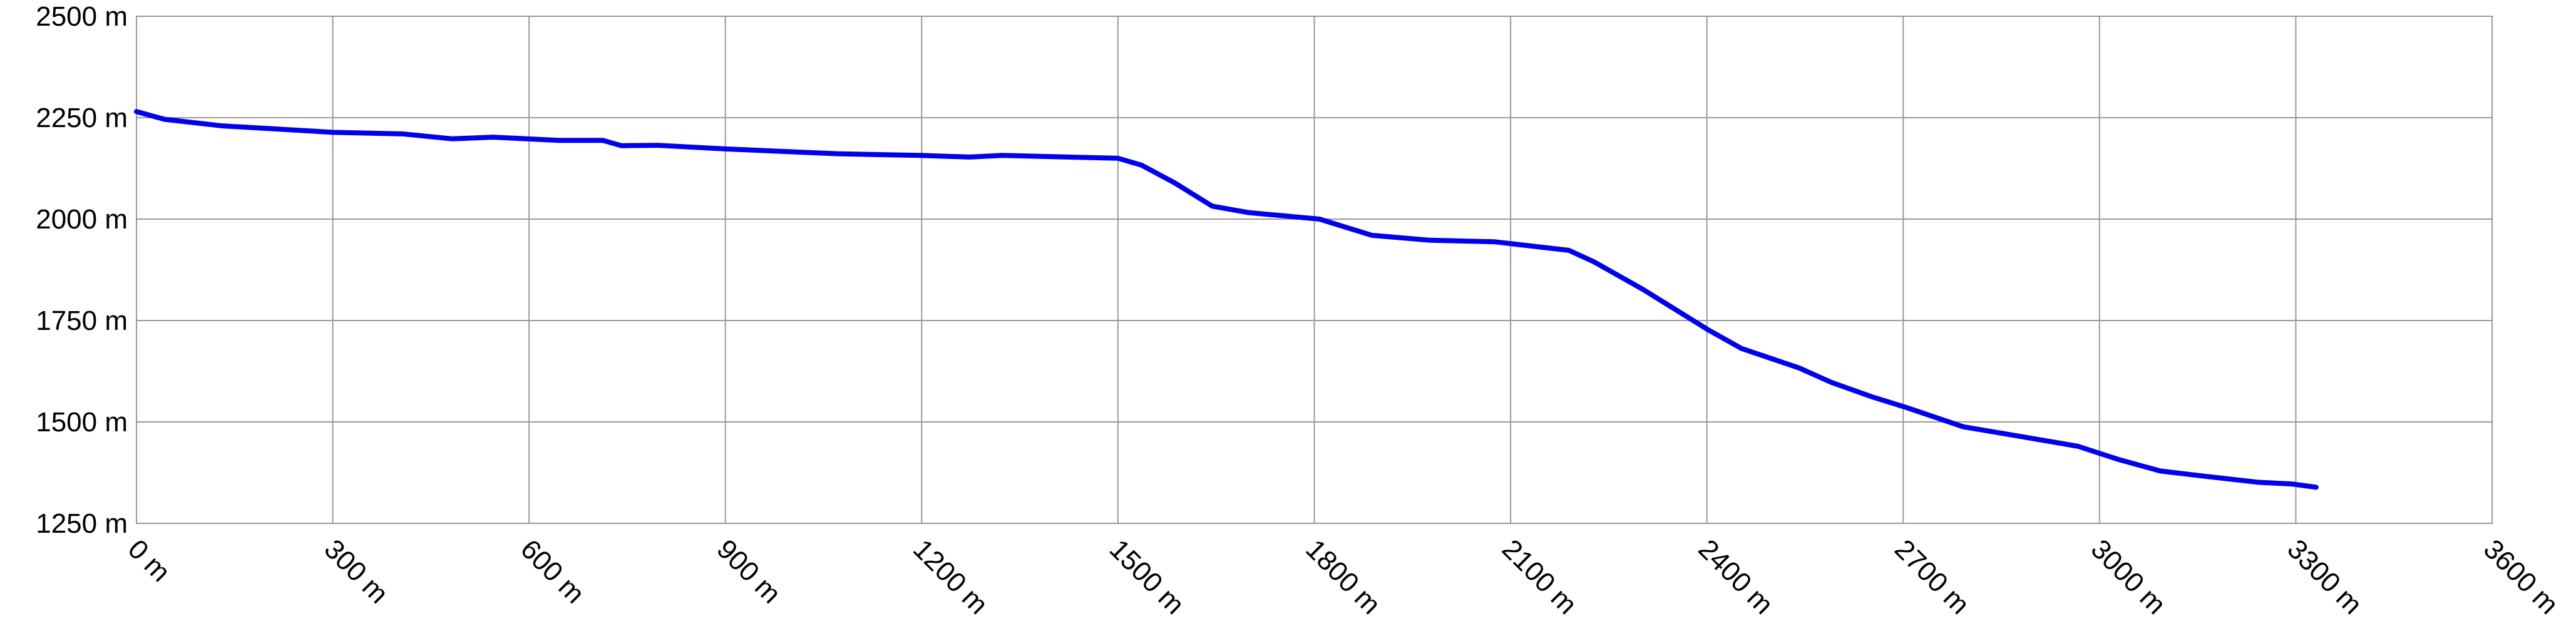 The width and height of the screenshot is (2576, 626). Describe the element at coordinates (82, 523) in the screenshot. I see `y-tick-label: 1250 m` at that location.